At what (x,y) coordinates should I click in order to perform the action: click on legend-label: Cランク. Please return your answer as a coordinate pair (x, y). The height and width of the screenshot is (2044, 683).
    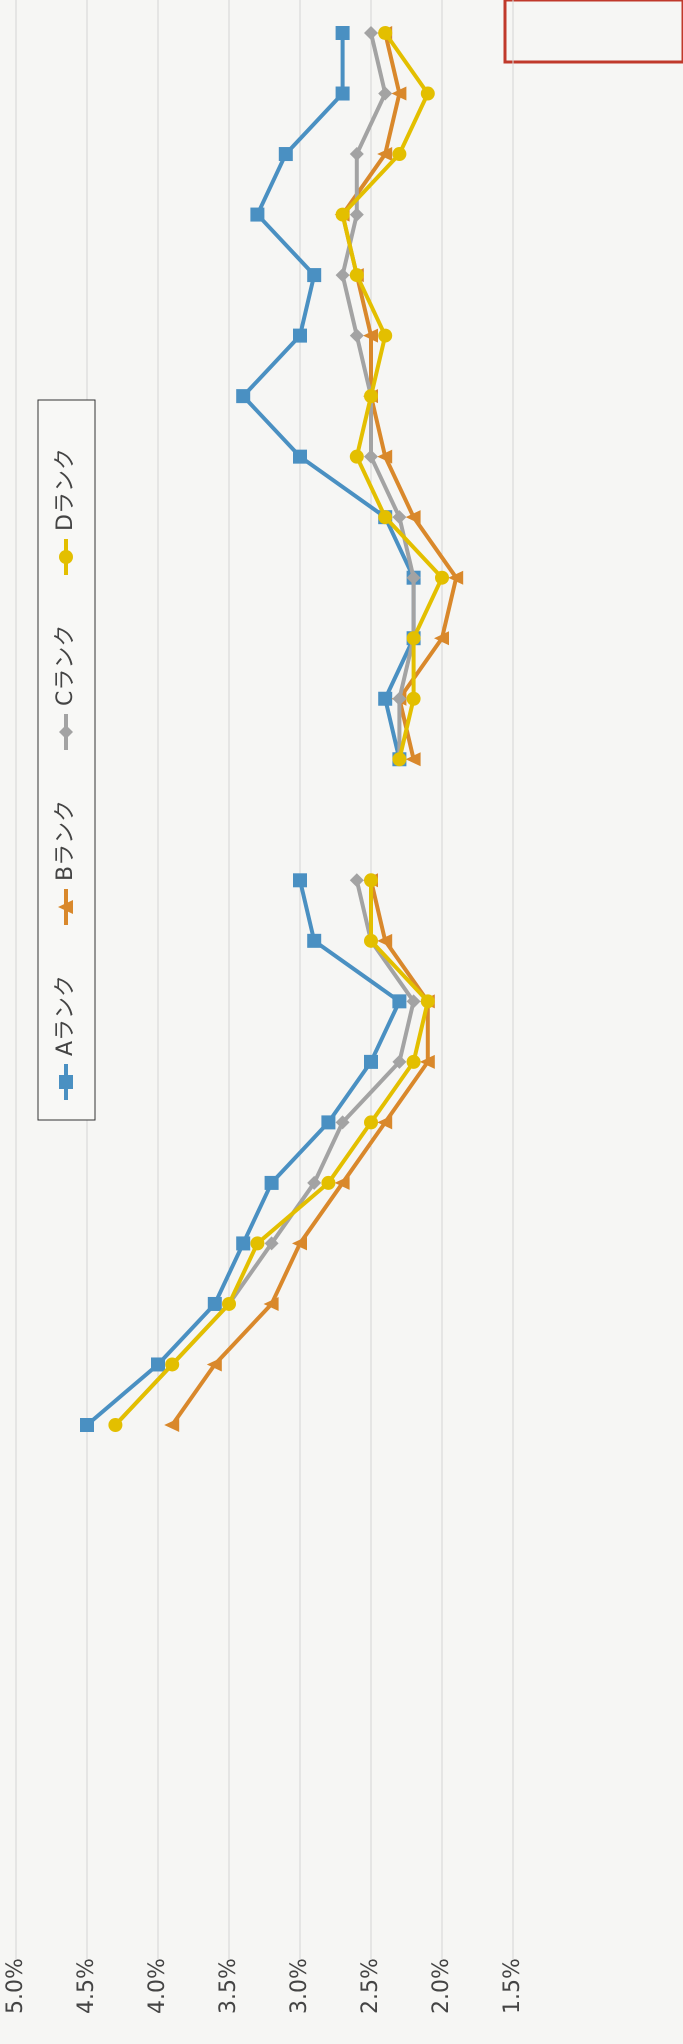
    Looking at the image, I should click on (65, 665).